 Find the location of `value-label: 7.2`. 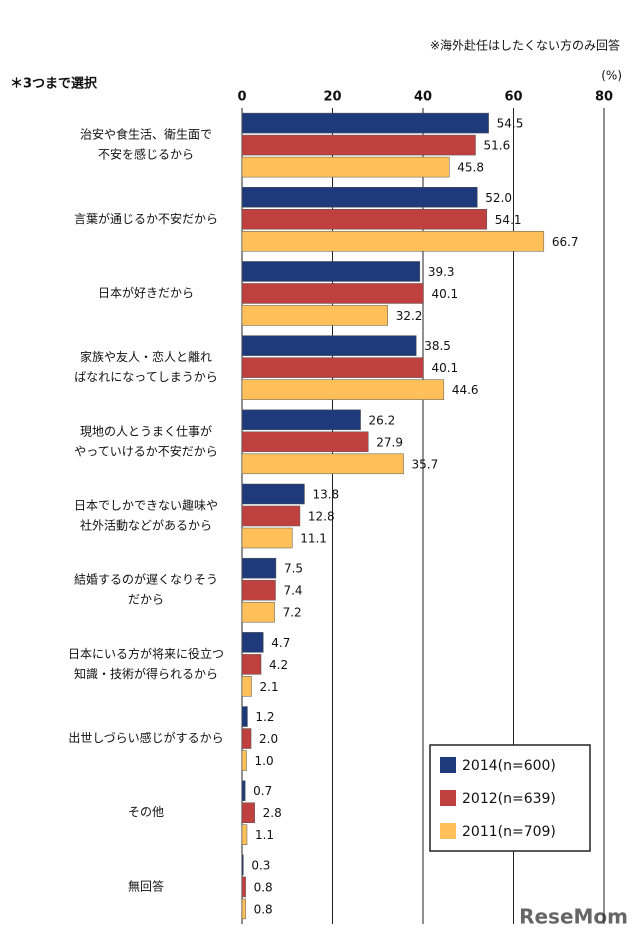

value-label: 7.2 is located at coordinates (292, 613).